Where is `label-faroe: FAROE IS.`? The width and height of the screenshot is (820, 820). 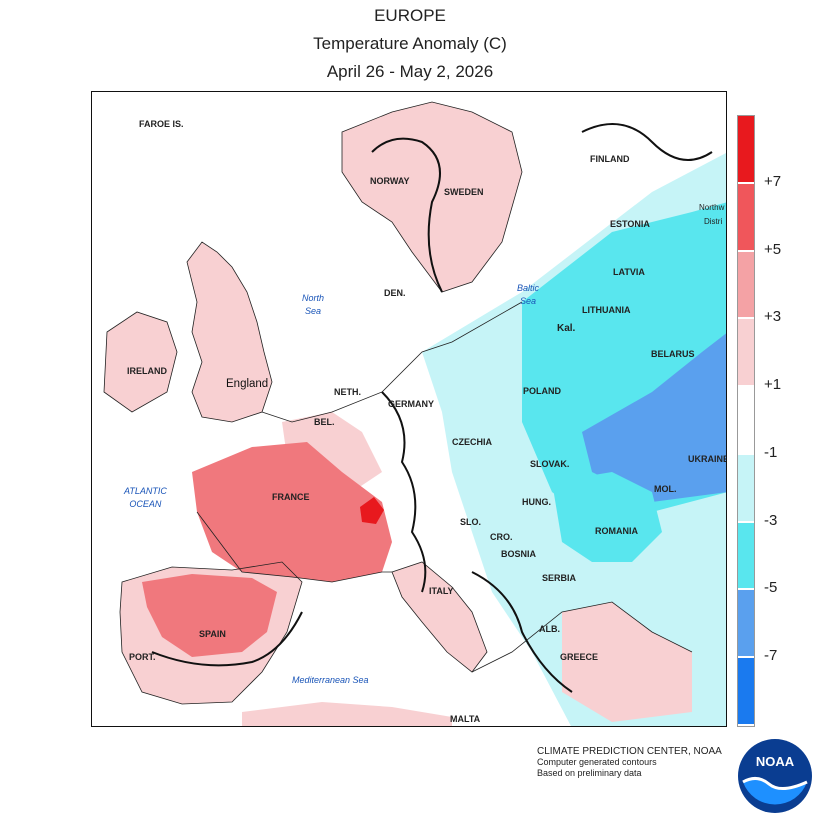
label-faroe: FAROE IS. is located at coordinates (161, 124).